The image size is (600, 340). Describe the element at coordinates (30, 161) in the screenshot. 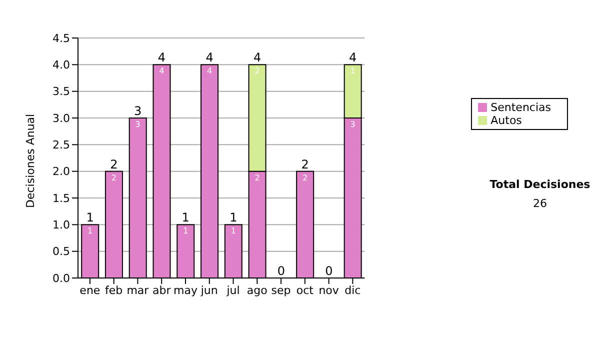

I see `y-axis-title: Decisiones Anual` at that location.